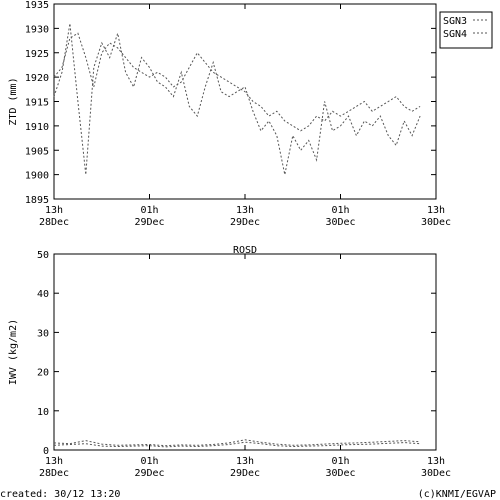  Describe the element at coordinates (13, 101) in the screenshot. I see `ztd-ylabel: ZTD (mm)` at that location.